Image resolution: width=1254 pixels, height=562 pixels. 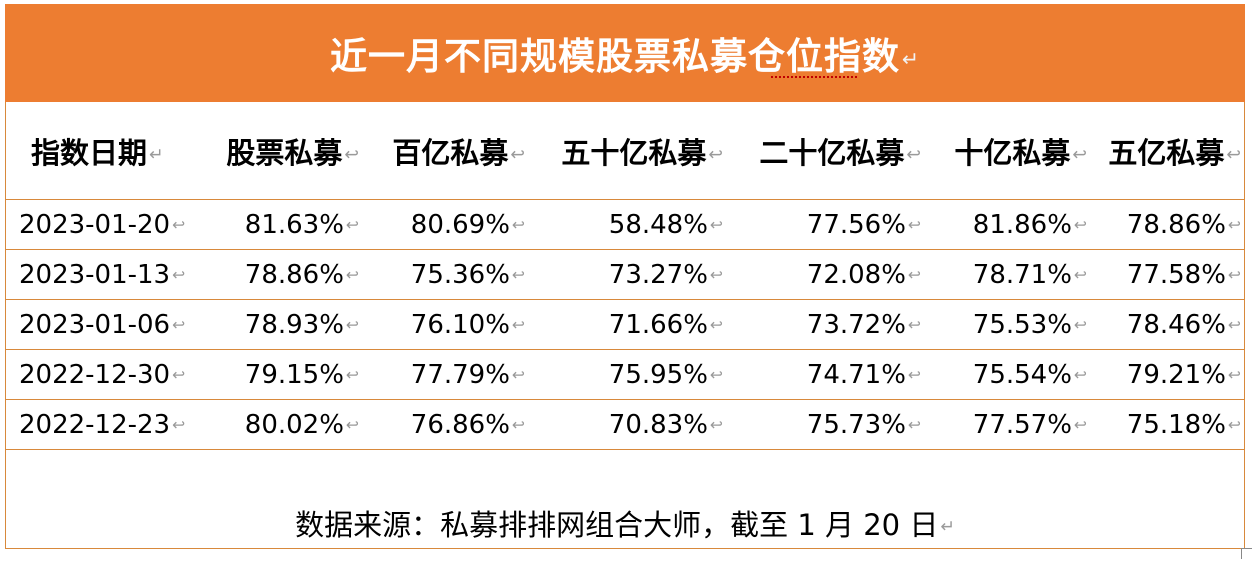 I want to click on value-cell: 78.46% ↩, so click(x=1168, y=324).